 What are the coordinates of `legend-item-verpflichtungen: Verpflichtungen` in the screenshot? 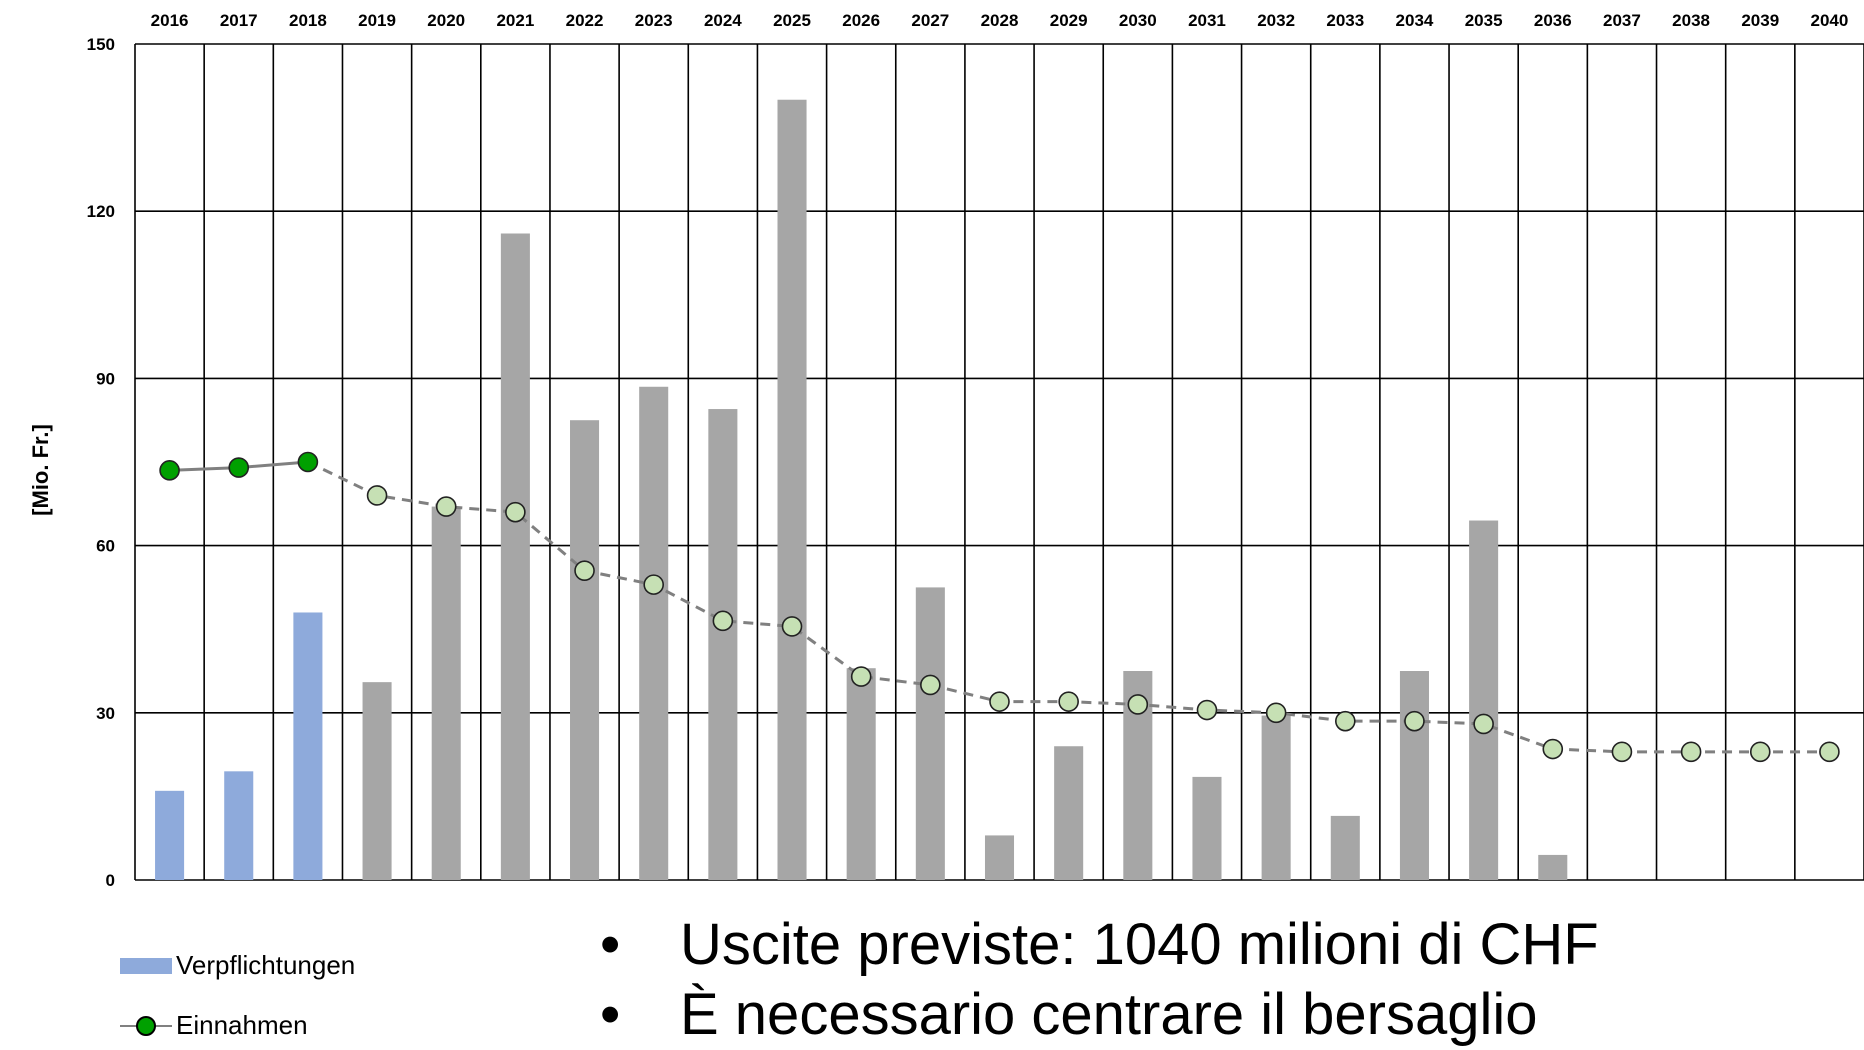 It's located at (237, 965).